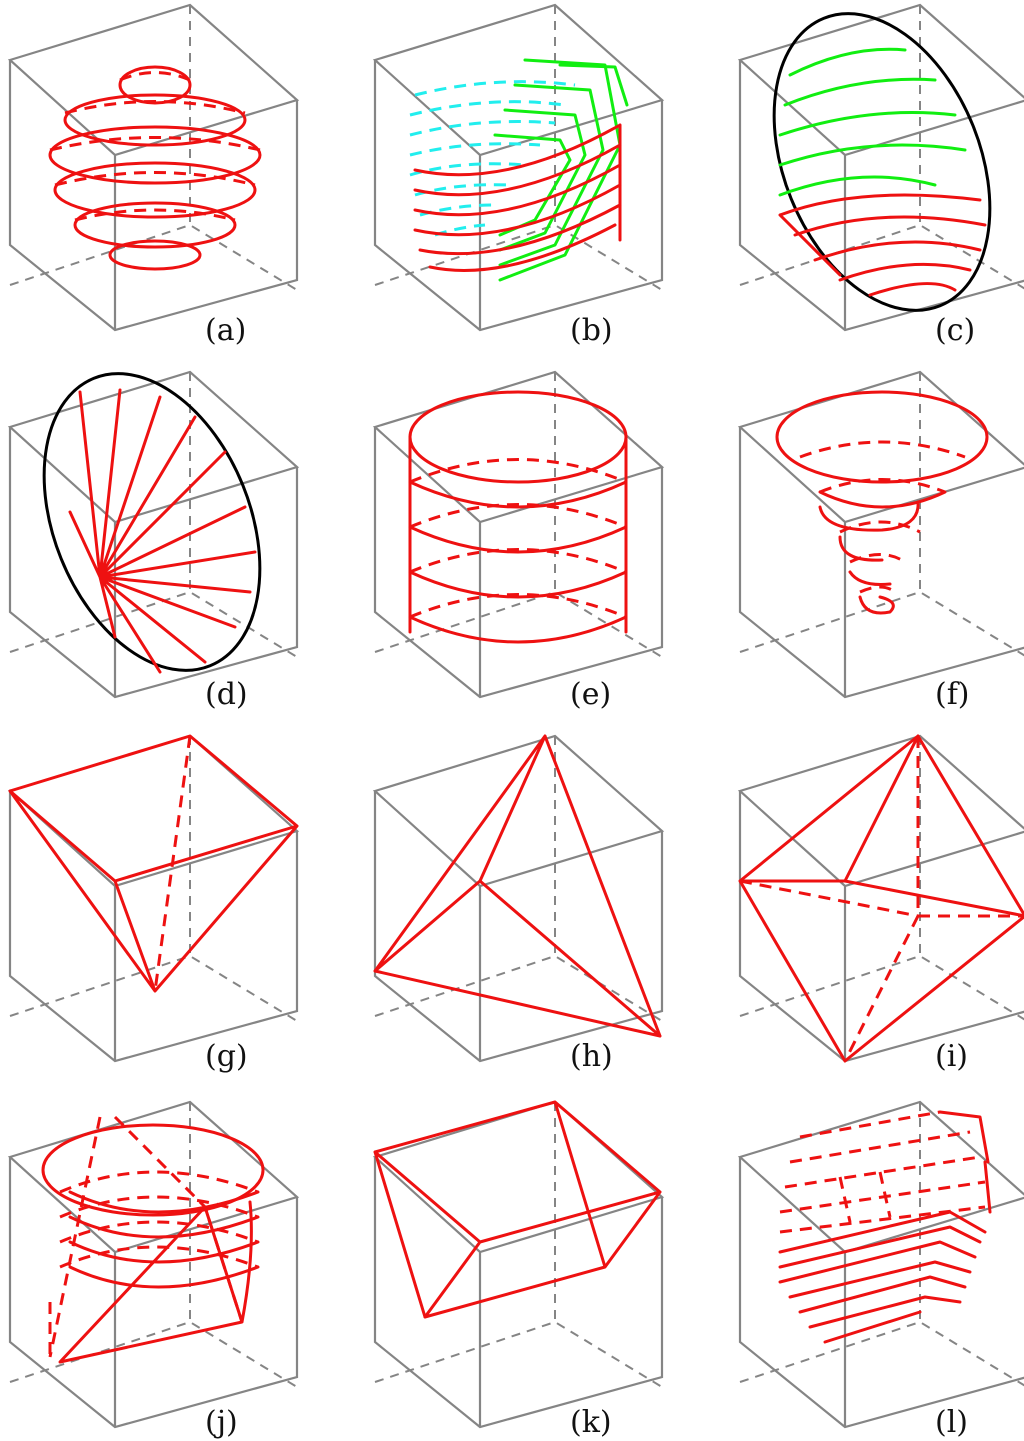 Image resolution: width=1024 pixels, height=1441 pixels. I want to click on panel-f: (f), so click(880, 541).